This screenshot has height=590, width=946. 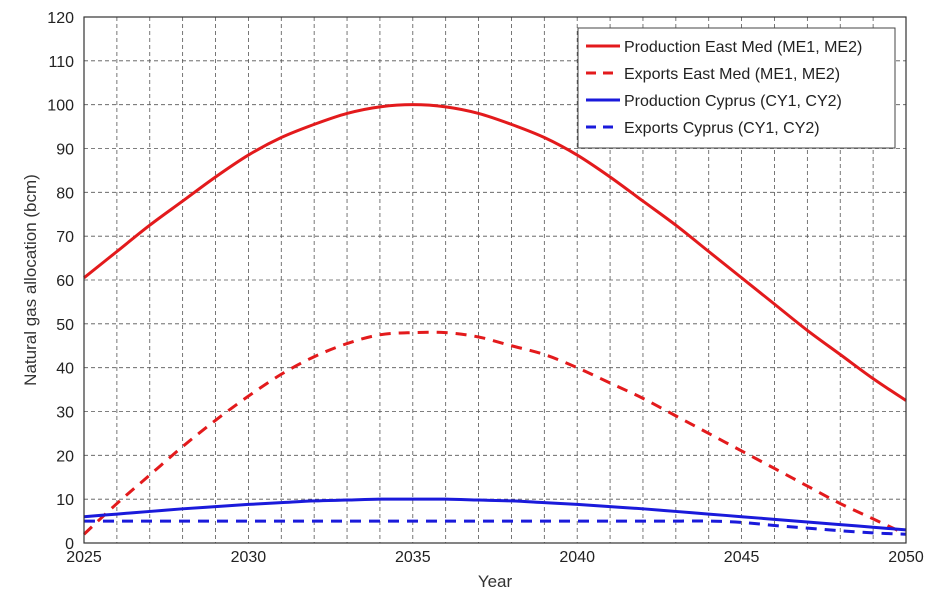 I want to click on y-tick-label: 30, so click(x=65, y=413).